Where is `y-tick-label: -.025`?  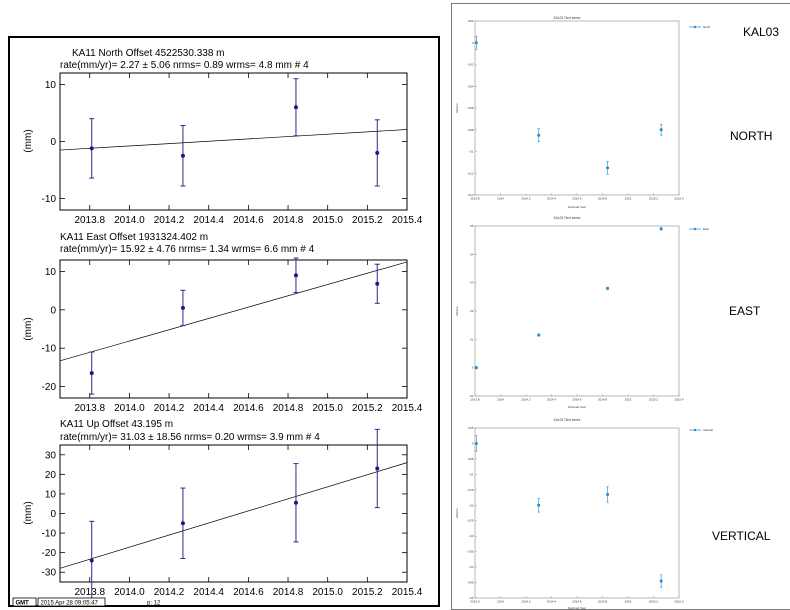 y-tick-label: -.025 is located at coordinates (470, 521).